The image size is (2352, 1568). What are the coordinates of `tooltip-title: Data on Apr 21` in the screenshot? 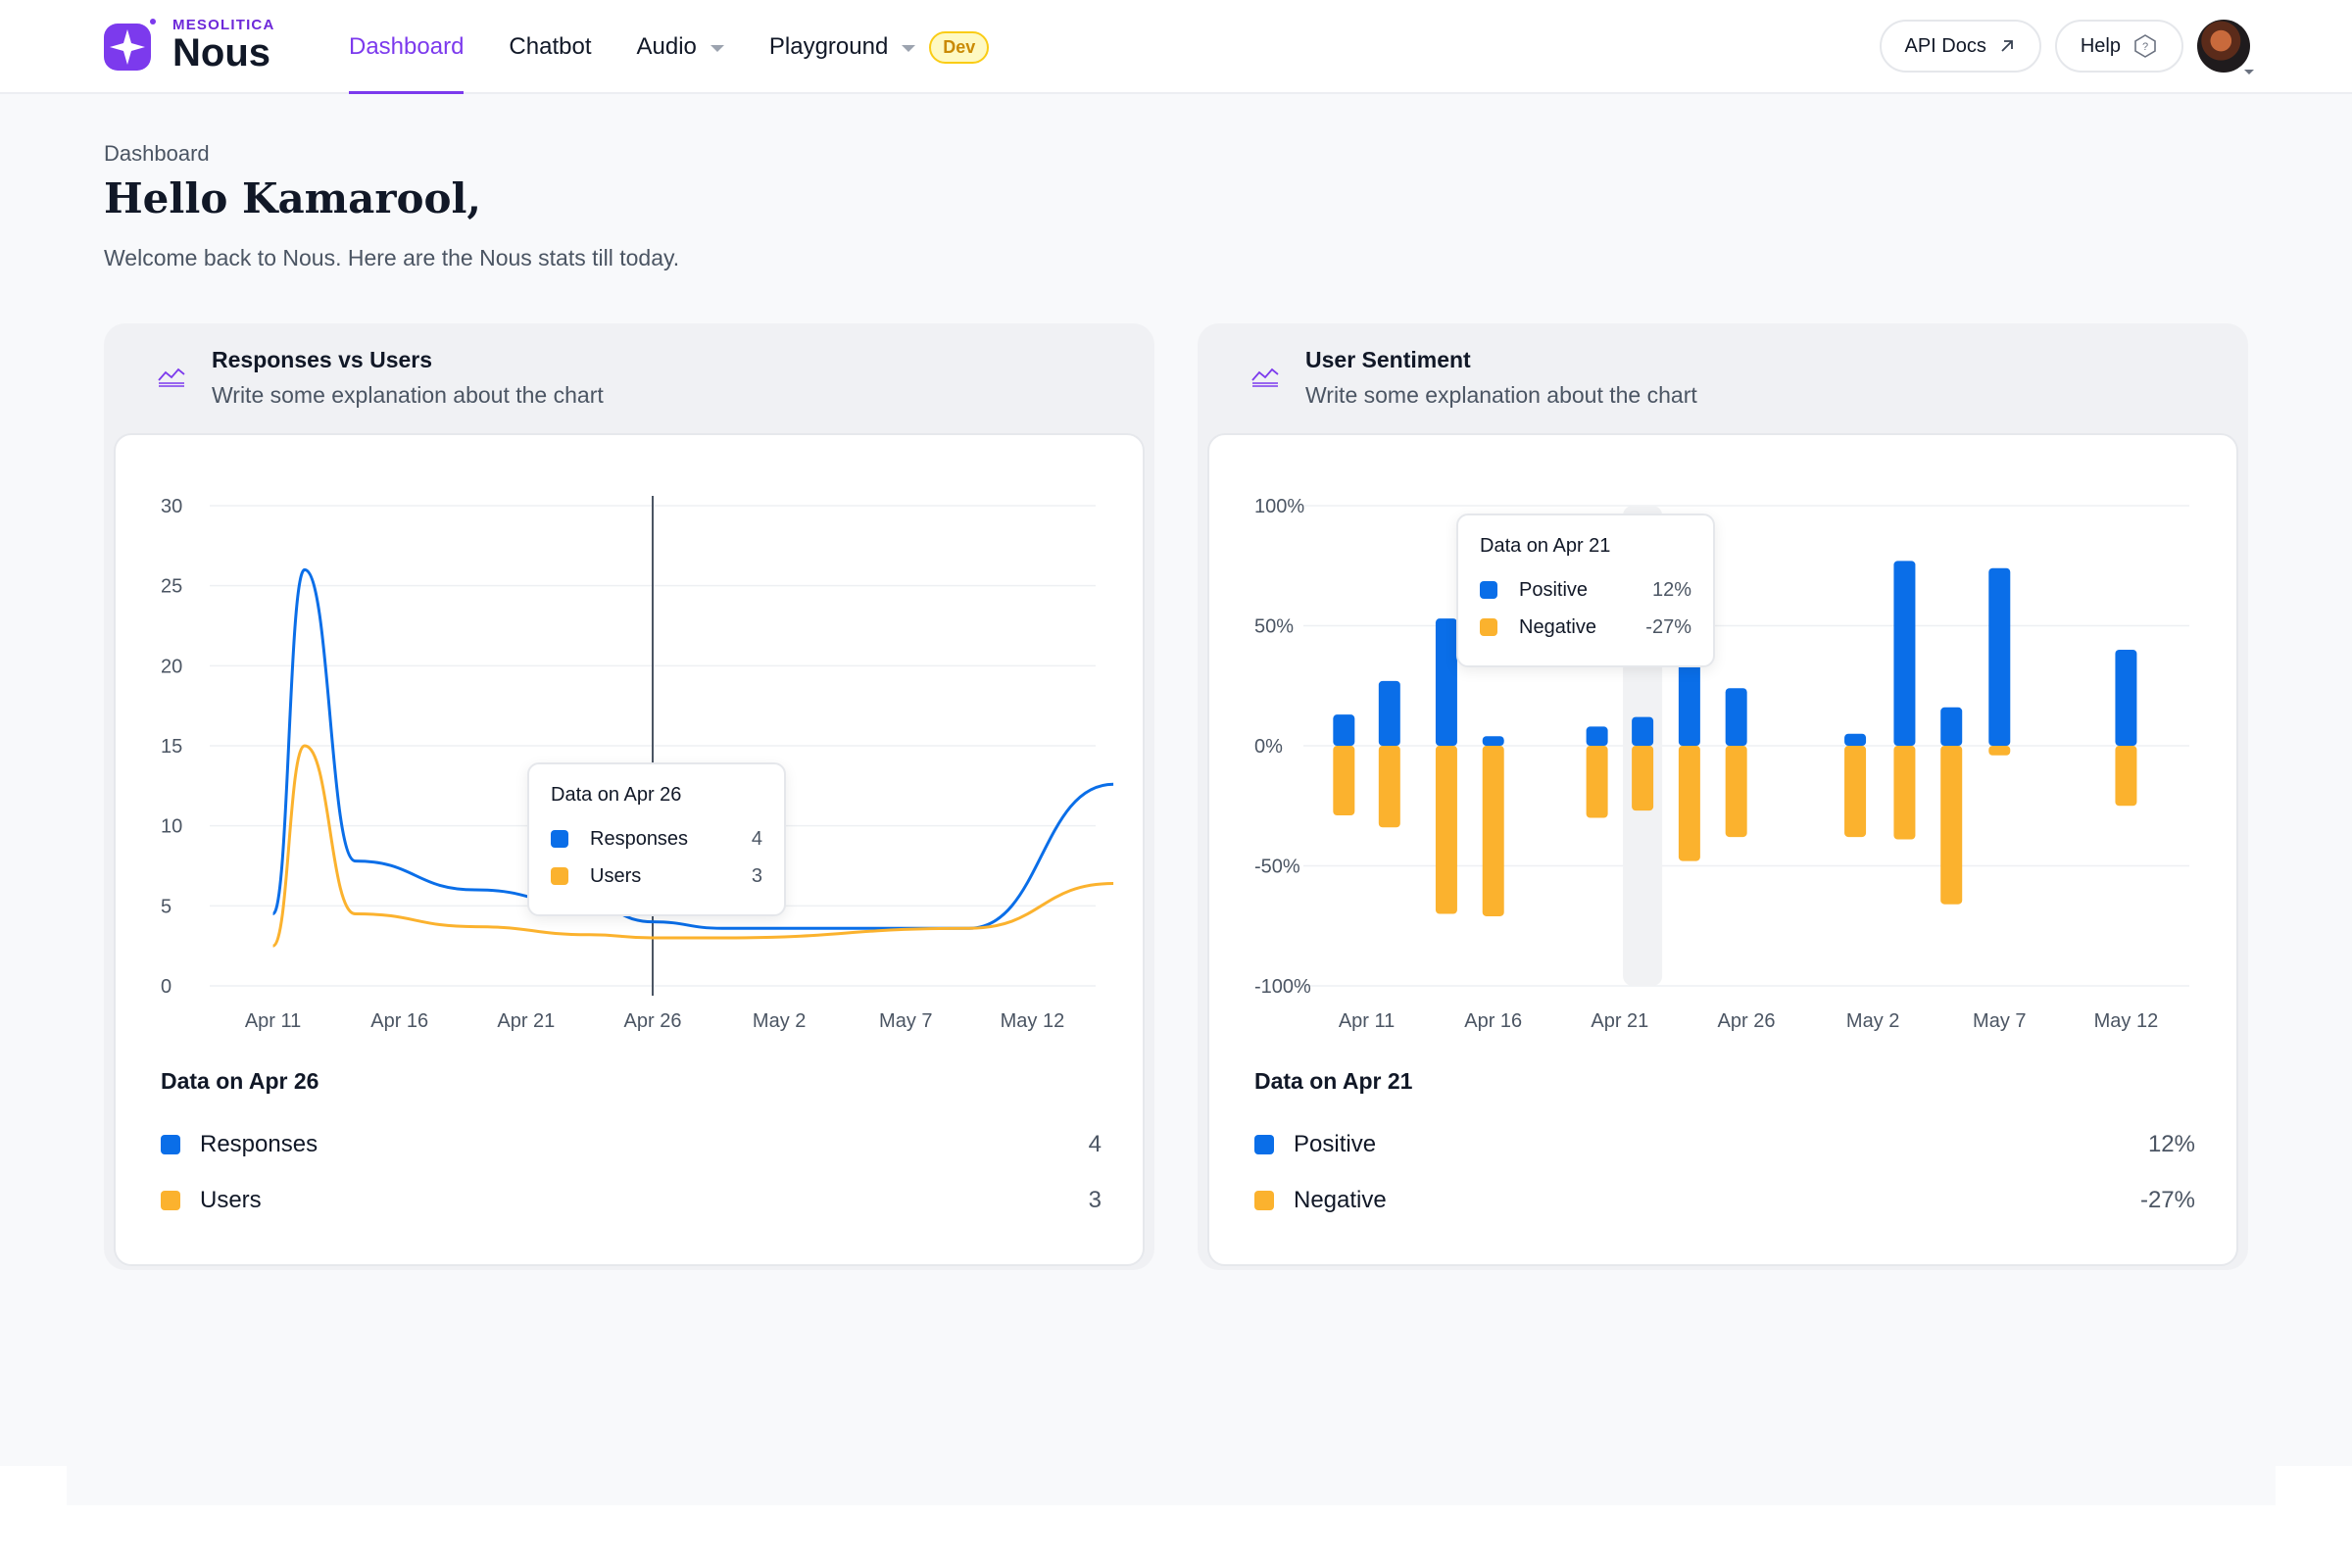 It's located at (1545, 546).